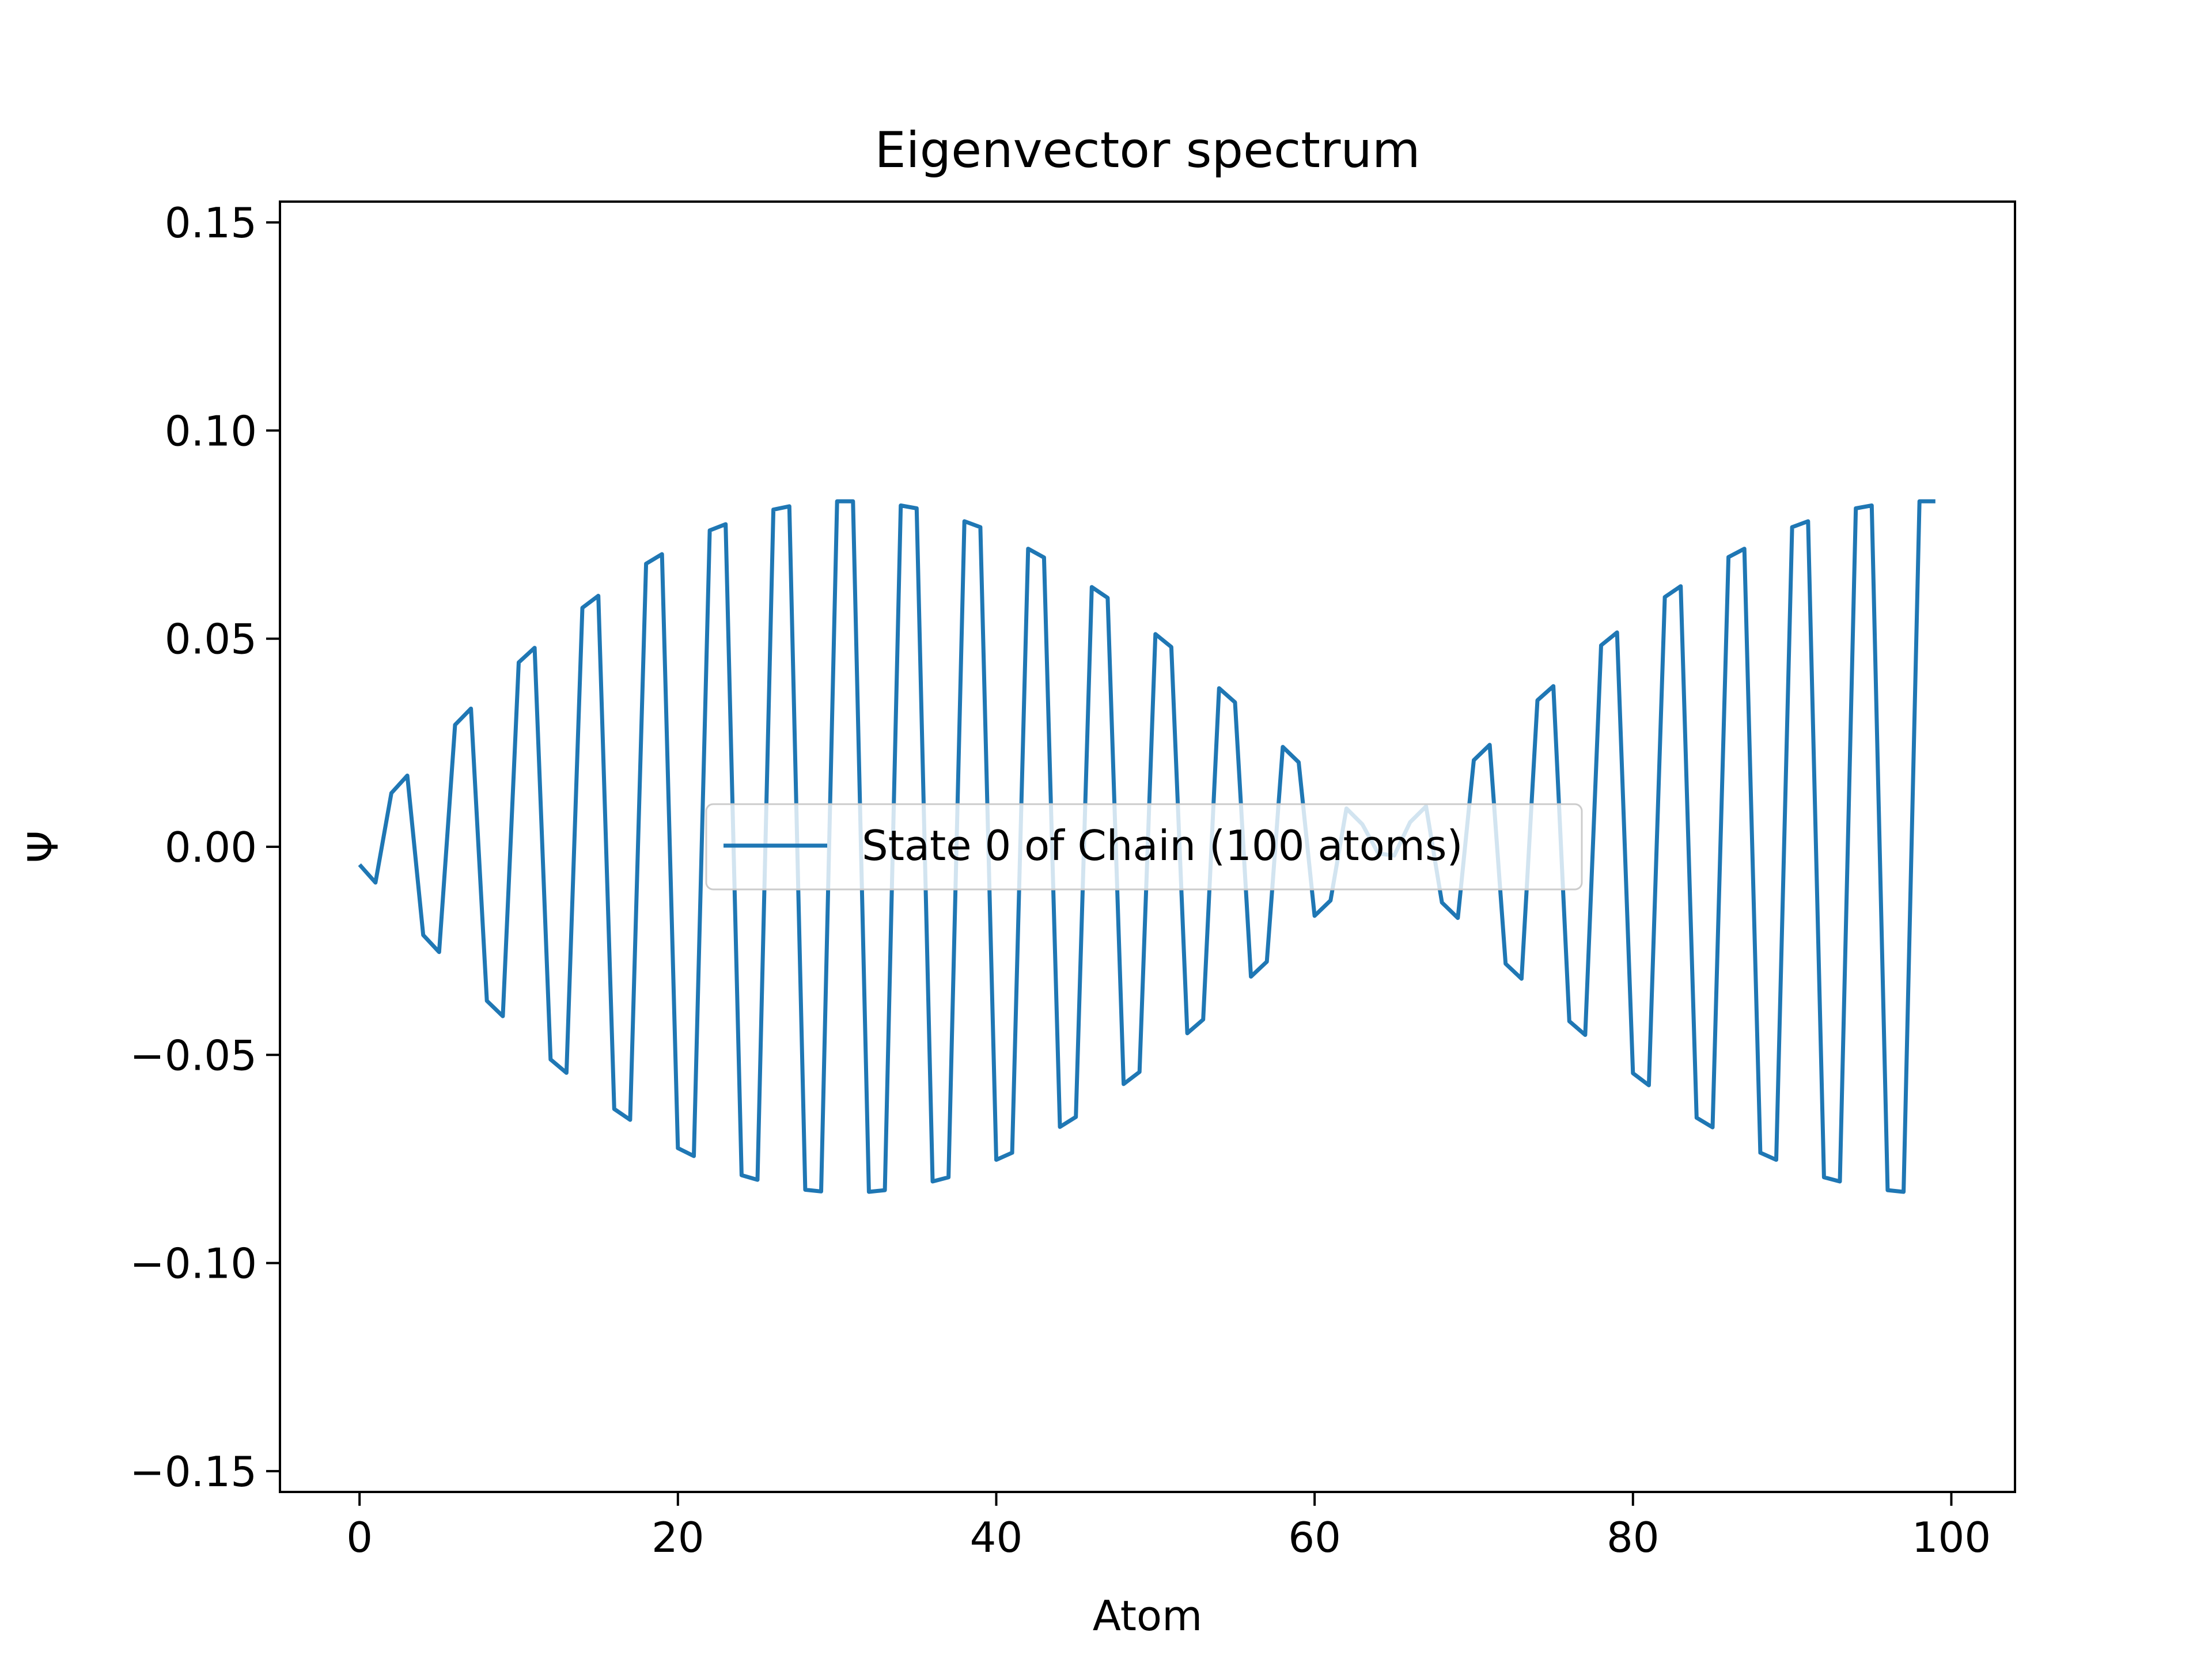 This screenshot has width=2212, height=1659. Describe the element at coordinates (996, 1537) in the screenshot. I see `x-tick-label: 40` at that location.